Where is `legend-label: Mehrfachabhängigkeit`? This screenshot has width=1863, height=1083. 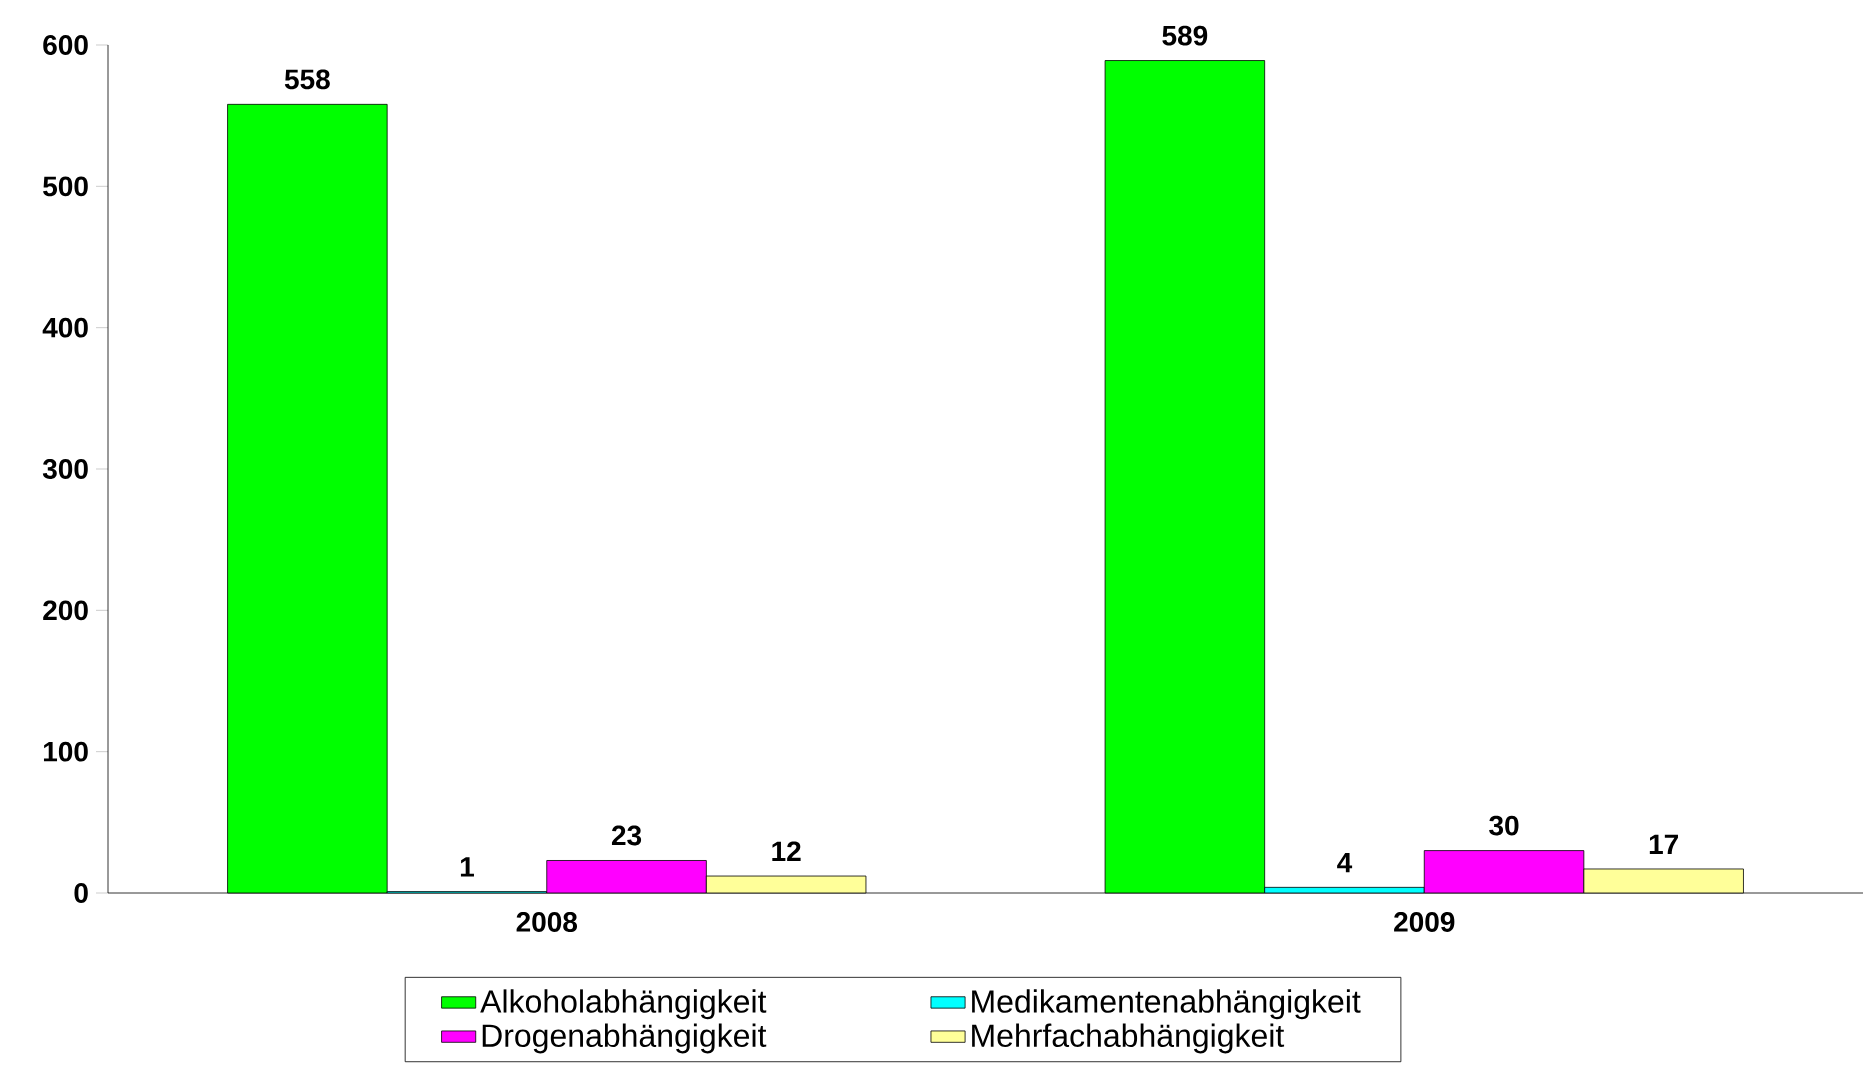 legend-label: Mehrfachabhängigkeit is located at coordinates (1128, 1038).